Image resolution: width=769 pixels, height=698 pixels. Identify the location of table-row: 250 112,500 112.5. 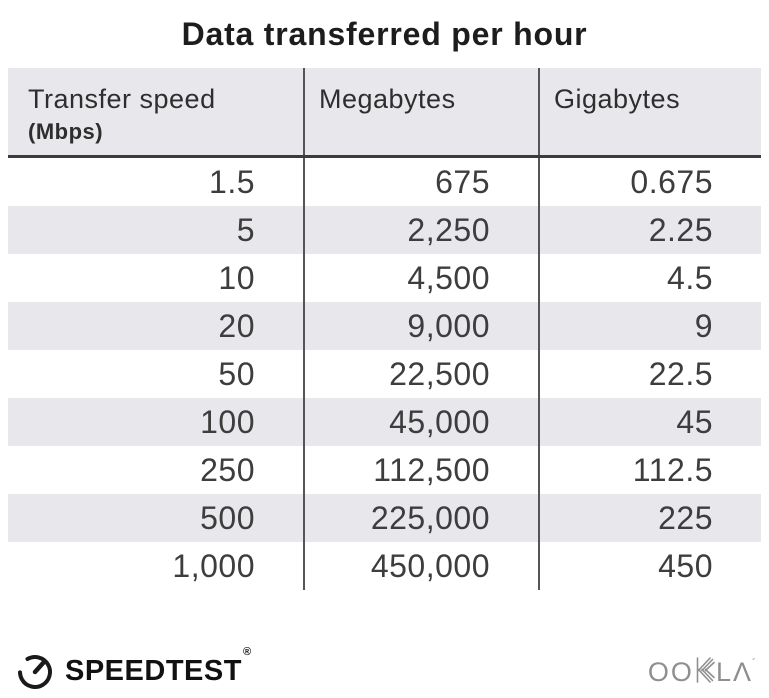
(384, 470).